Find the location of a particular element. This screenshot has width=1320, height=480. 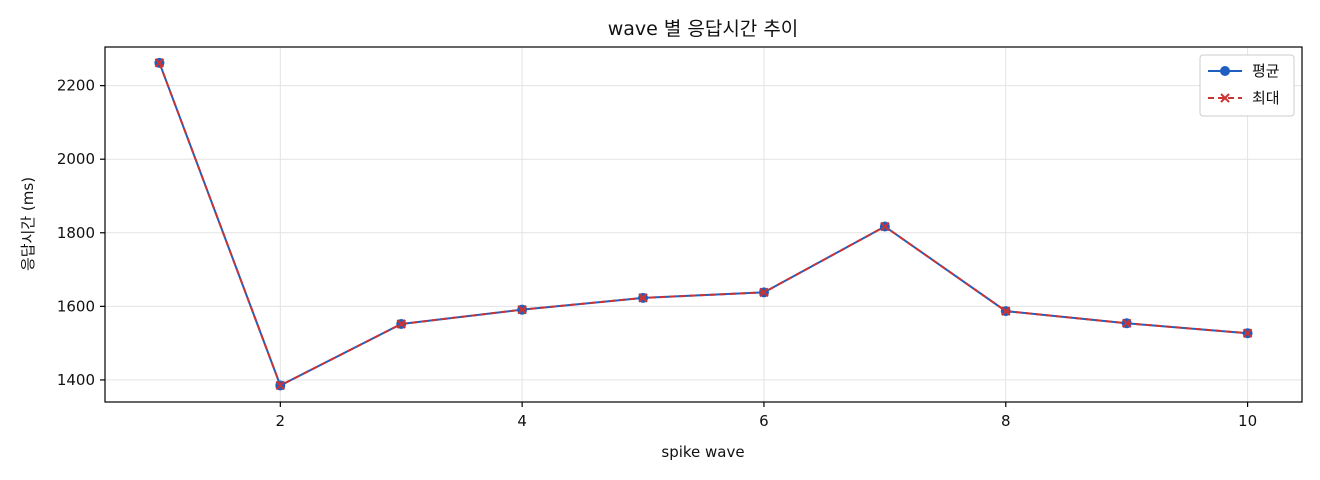

y-axis-label: 응답시간 (ms) is located at coordinates (28, 224).